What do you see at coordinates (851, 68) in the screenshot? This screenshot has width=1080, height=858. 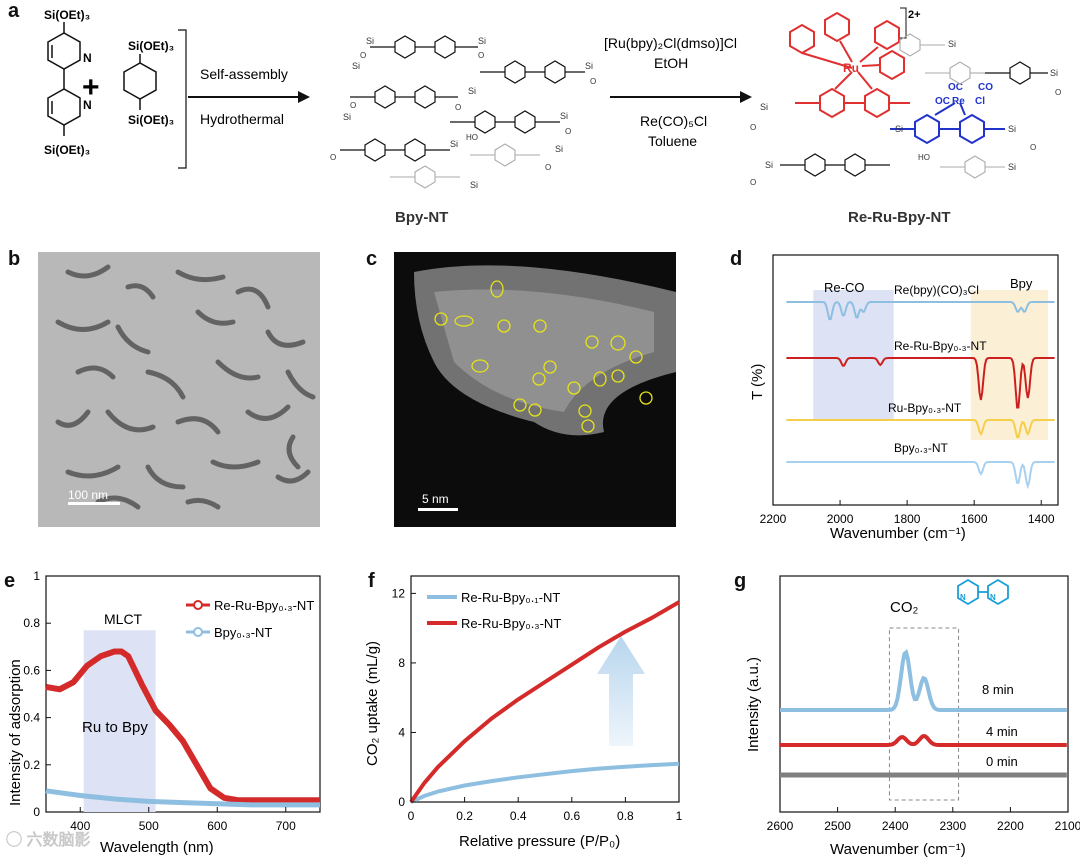 I see `ru-label: Ru` at bounding box center [851, 68].